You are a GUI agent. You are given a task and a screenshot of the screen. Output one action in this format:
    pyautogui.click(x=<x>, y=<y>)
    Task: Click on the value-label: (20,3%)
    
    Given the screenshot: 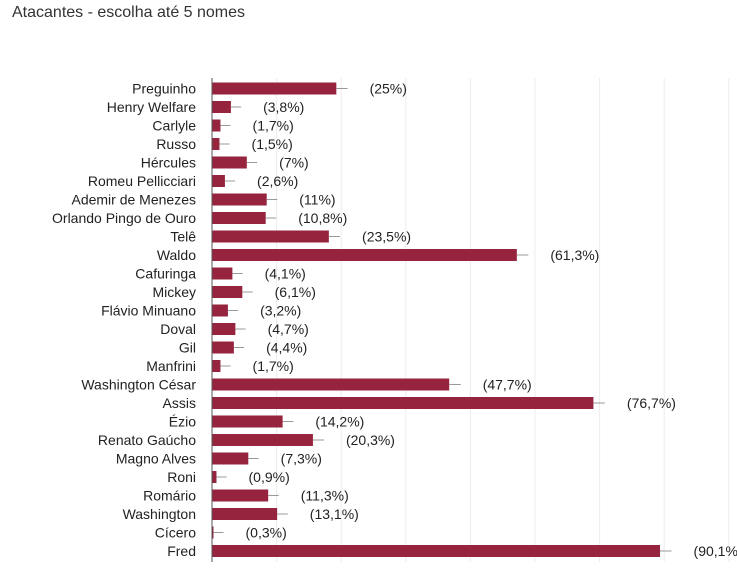 What is the action you would take?
    pyautogui.click(x=370, y=440)
    